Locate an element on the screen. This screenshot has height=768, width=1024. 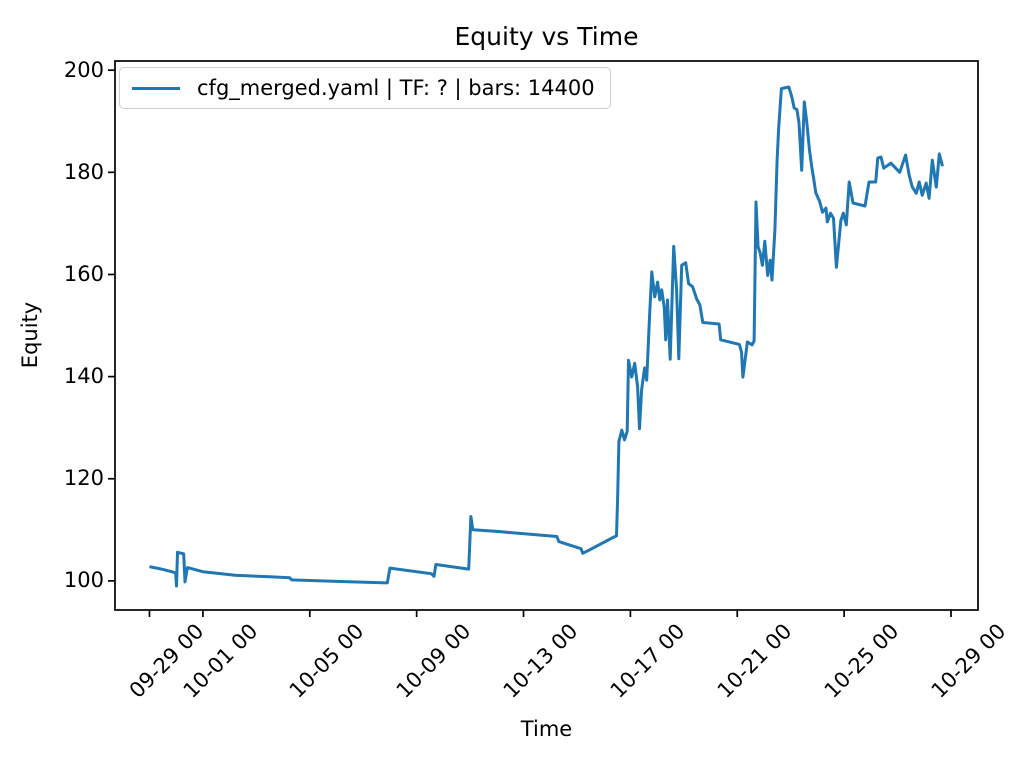
y-axis-label: Equity is located at coordinates (30, 335).